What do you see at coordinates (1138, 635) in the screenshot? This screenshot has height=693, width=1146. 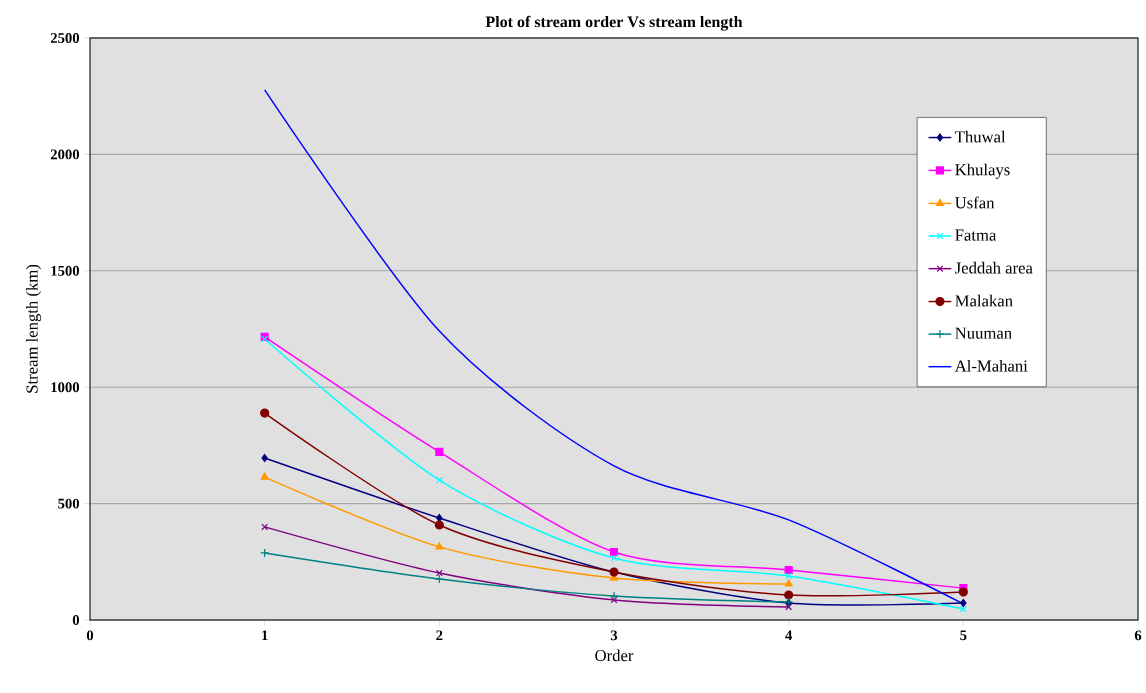 I see `x-tick-label: 6` at bounding box center [1138, 635].